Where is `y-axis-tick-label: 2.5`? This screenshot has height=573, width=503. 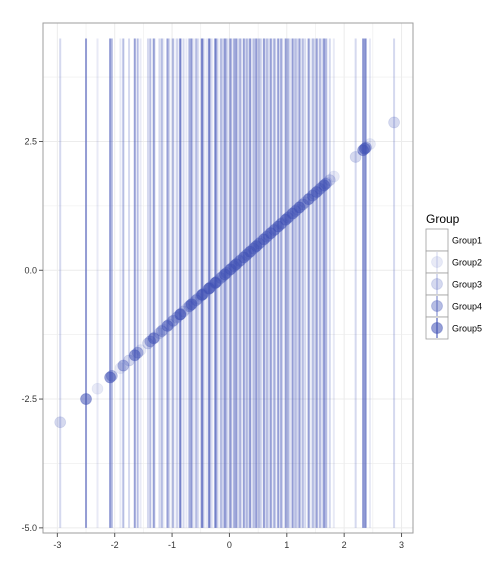
y-axis-tick-label: 2.5 is located at coordinates (30, 141).